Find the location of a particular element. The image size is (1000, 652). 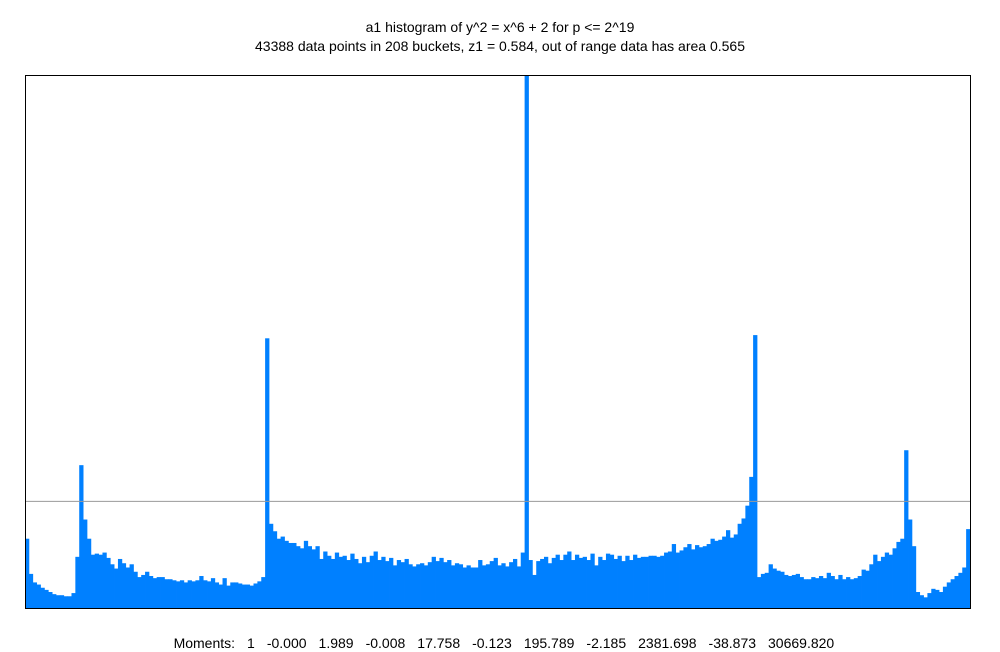

moment-value: -0.123 is located at coordinates (492, 643).